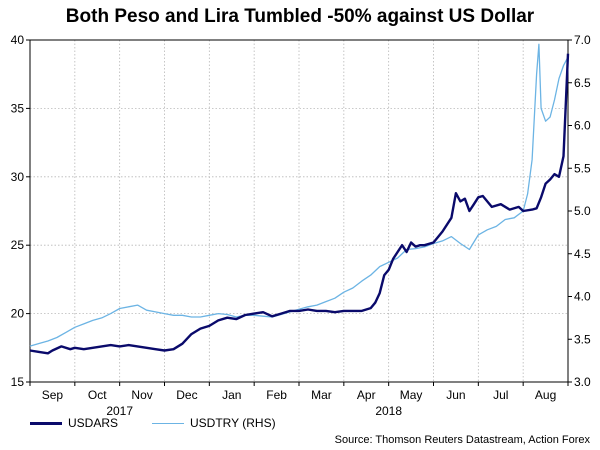  Describe the element at coordinates (411, 395) in the screenshot. I see `x-tick-label-month: May` at that location.